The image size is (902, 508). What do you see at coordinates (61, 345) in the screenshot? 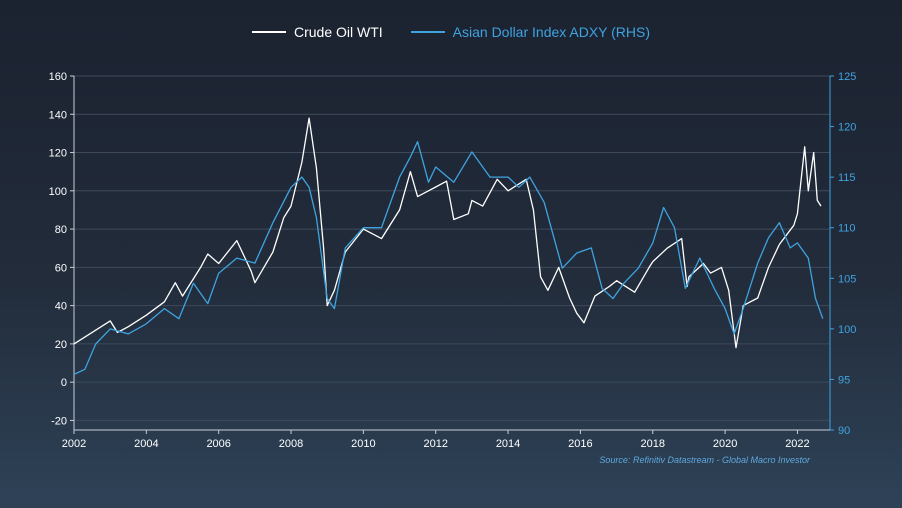
I see `y-left-tick-label: 20` at bounding box center [61, 345].